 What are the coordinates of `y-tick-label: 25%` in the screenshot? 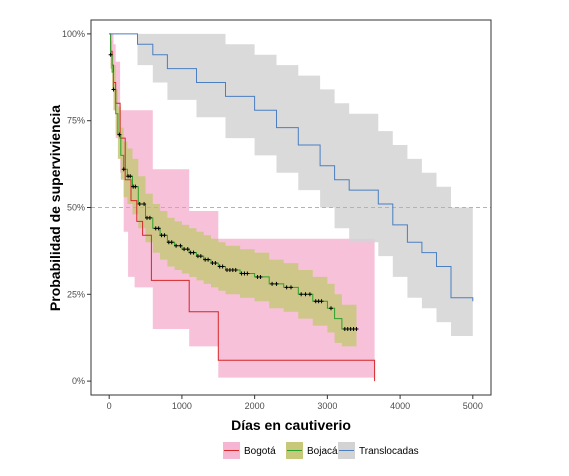 It's located at (76, 294).